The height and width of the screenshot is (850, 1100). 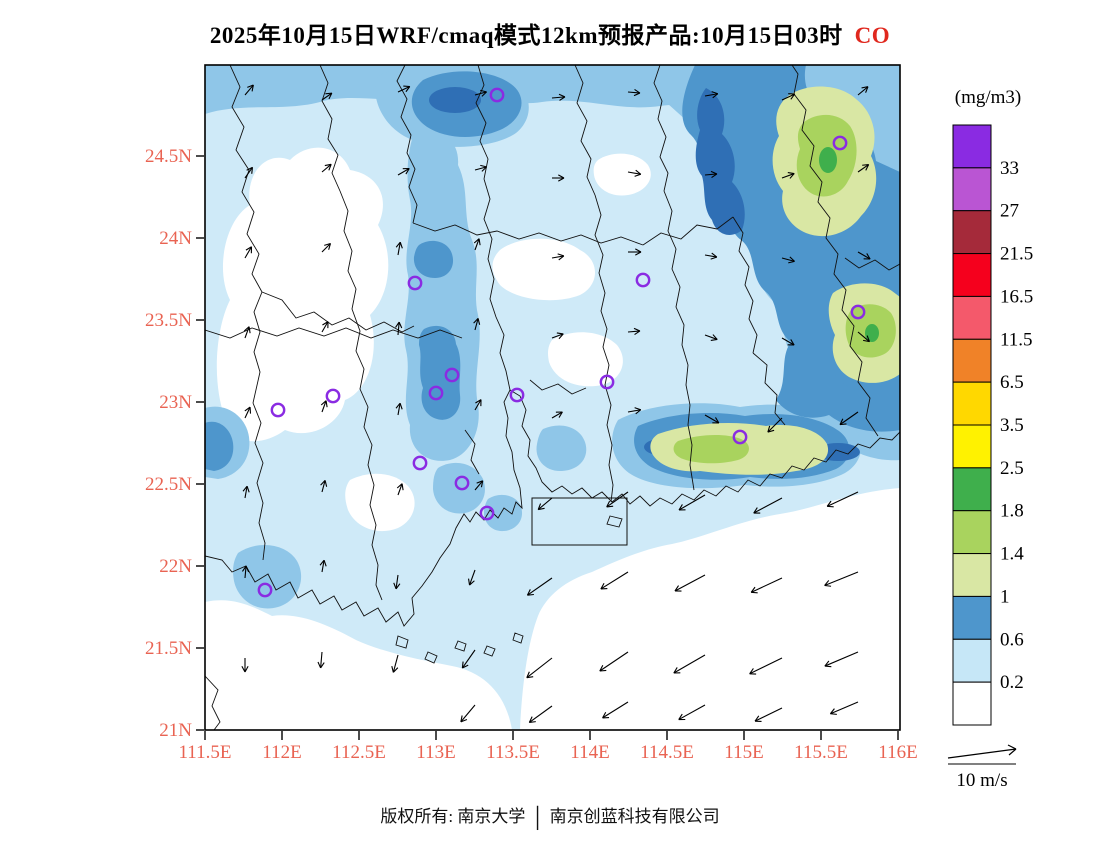 I want to click on colorbar-label: 1.8, so click(x=1012, y=511).